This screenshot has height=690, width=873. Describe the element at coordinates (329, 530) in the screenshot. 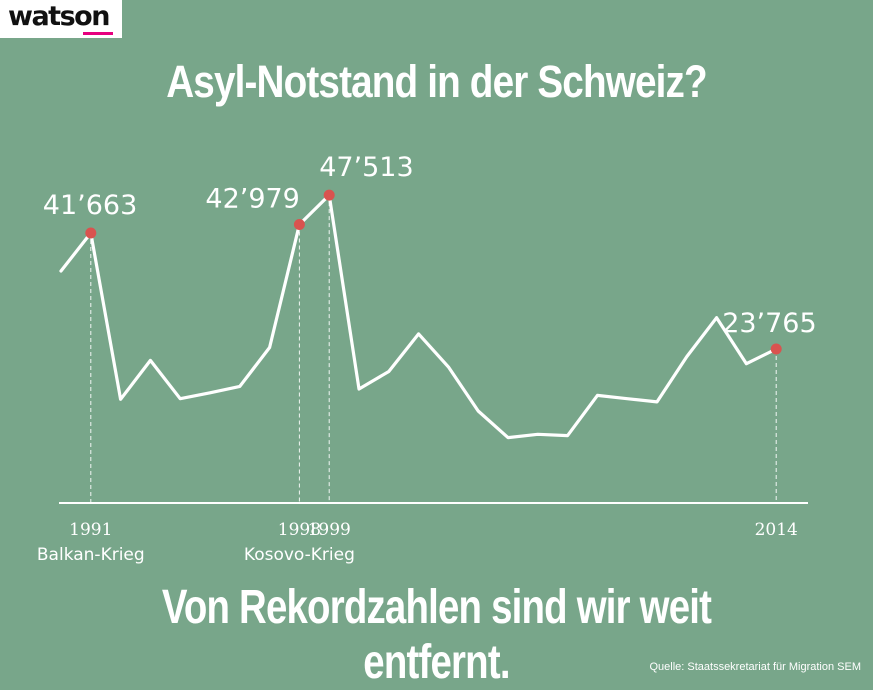

I see `year-tick-1999: 1999` at that location.